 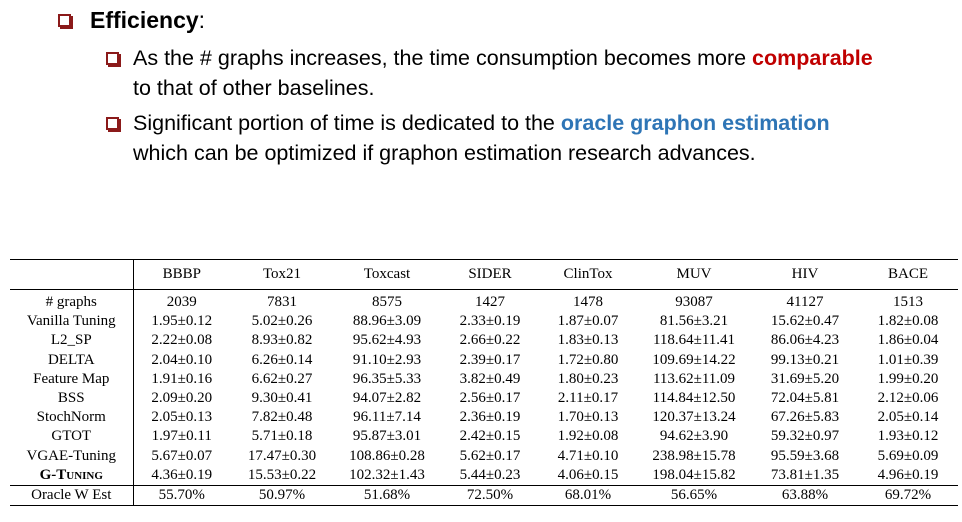 I want to click on table-cell: 73.81±1.35, so click(x=805, y=474).